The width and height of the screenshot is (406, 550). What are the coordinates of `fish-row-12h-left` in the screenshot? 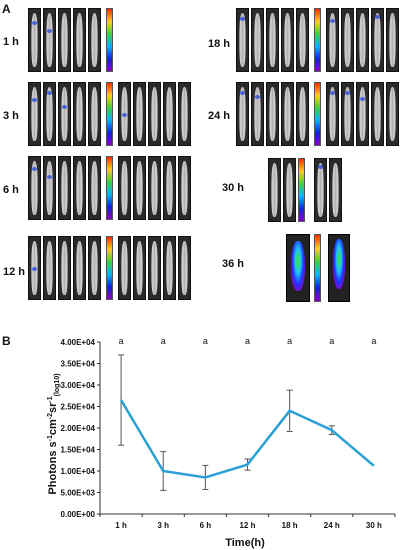 It's located at (64, 268).